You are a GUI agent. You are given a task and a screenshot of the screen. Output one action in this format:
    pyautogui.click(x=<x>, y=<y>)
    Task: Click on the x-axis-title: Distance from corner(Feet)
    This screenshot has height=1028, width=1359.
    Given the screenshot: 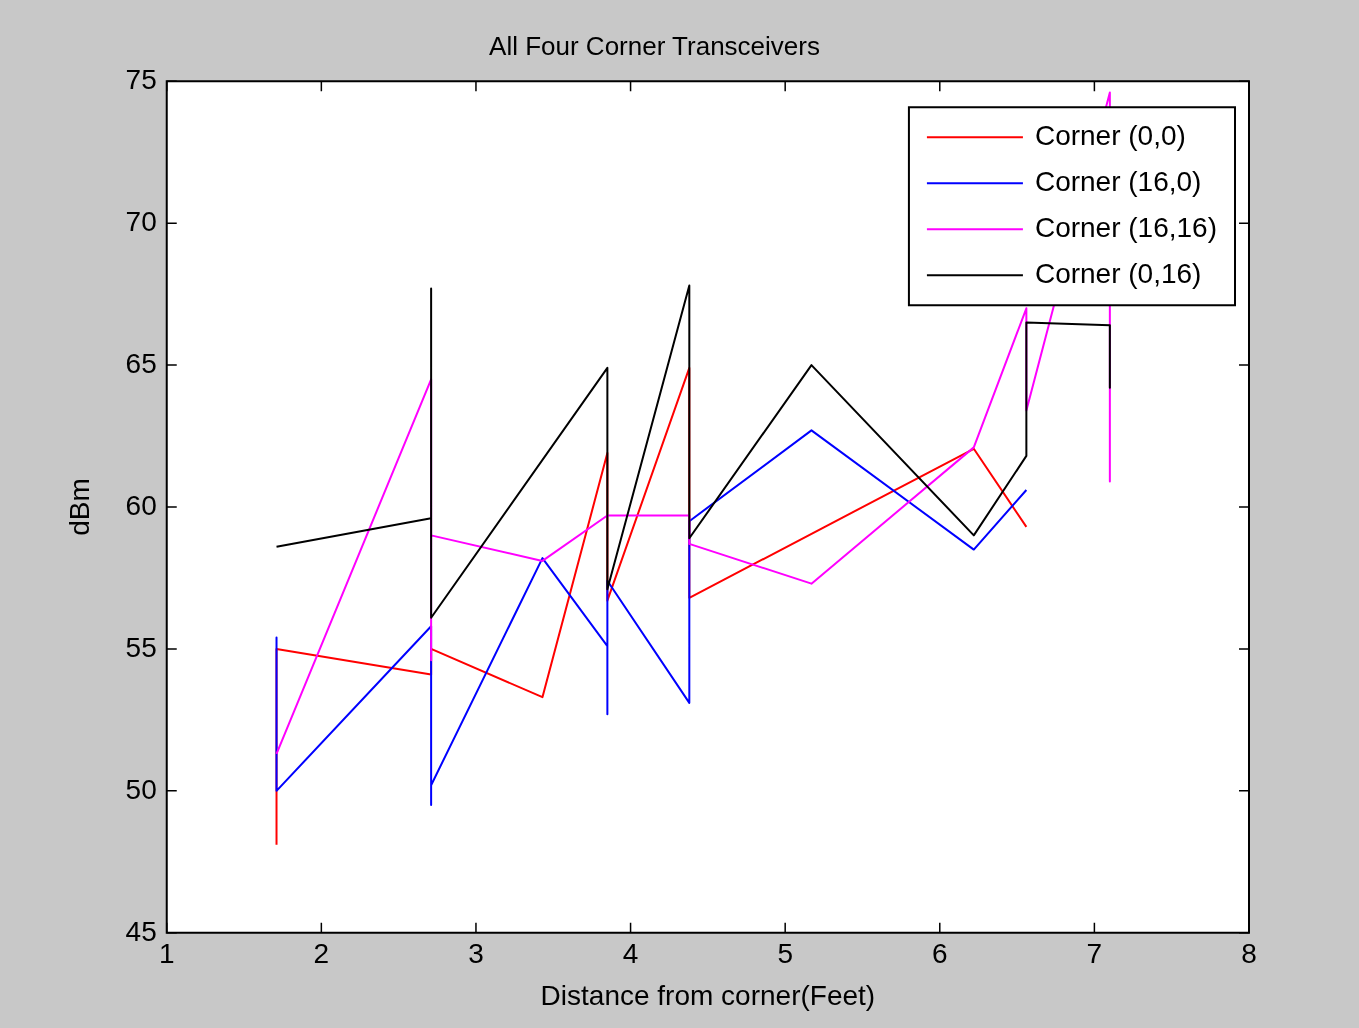 What is the action you would take?
    pyautogui.click(x=708, y=995)
    